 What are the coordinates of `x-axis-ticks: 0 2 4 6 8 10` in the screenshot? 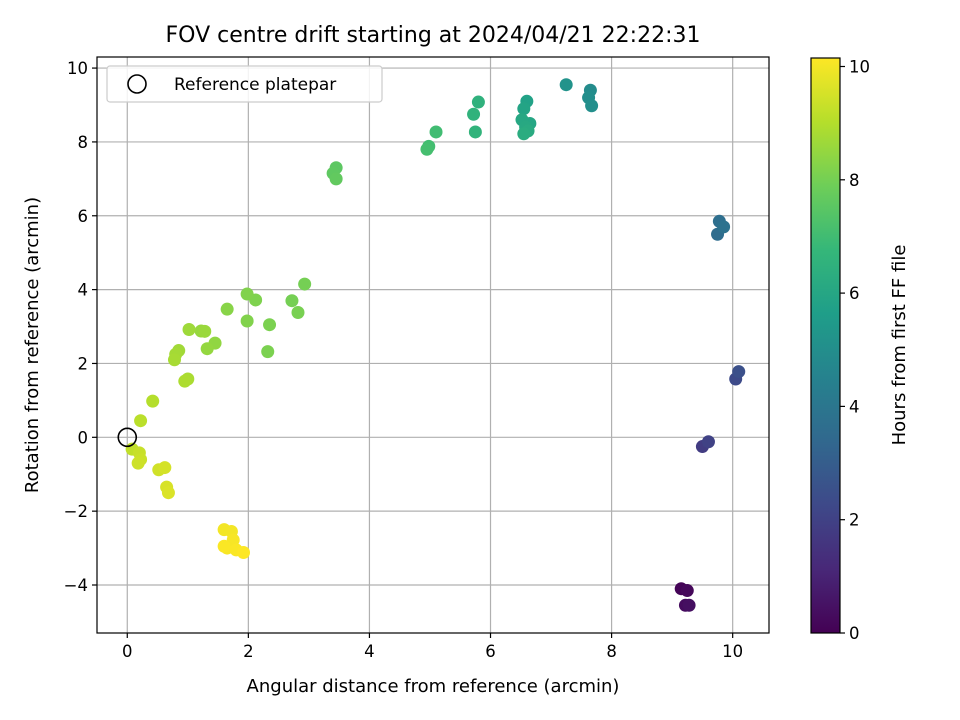 It's located at (432, 647).